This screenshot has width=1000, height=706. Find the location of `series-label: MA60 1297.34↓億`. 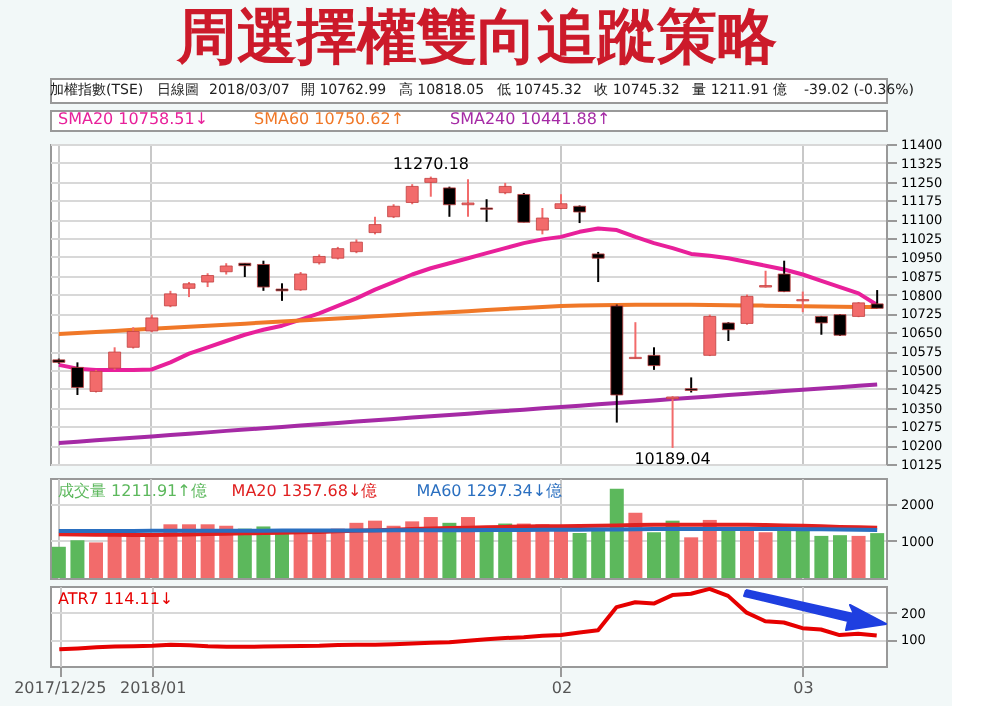

series-label: MA60 1297.34↓億 is located at coordinates (489, 491).